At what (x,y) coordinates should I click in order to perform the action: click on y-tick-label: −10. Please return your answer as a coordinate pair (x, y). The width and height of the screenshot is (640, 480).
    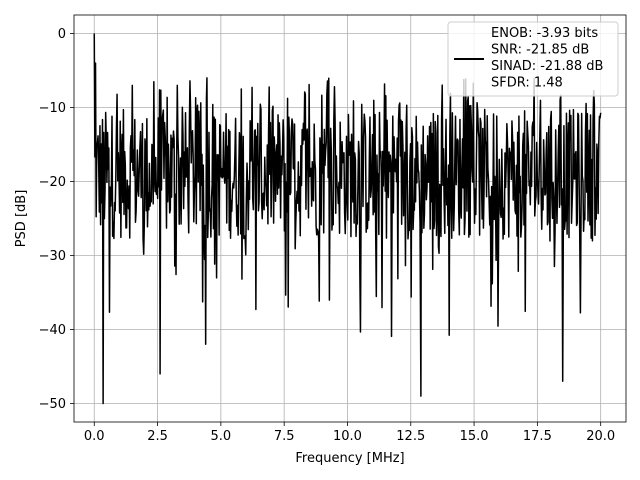
    Looking at the image, I should click on (52, 108).